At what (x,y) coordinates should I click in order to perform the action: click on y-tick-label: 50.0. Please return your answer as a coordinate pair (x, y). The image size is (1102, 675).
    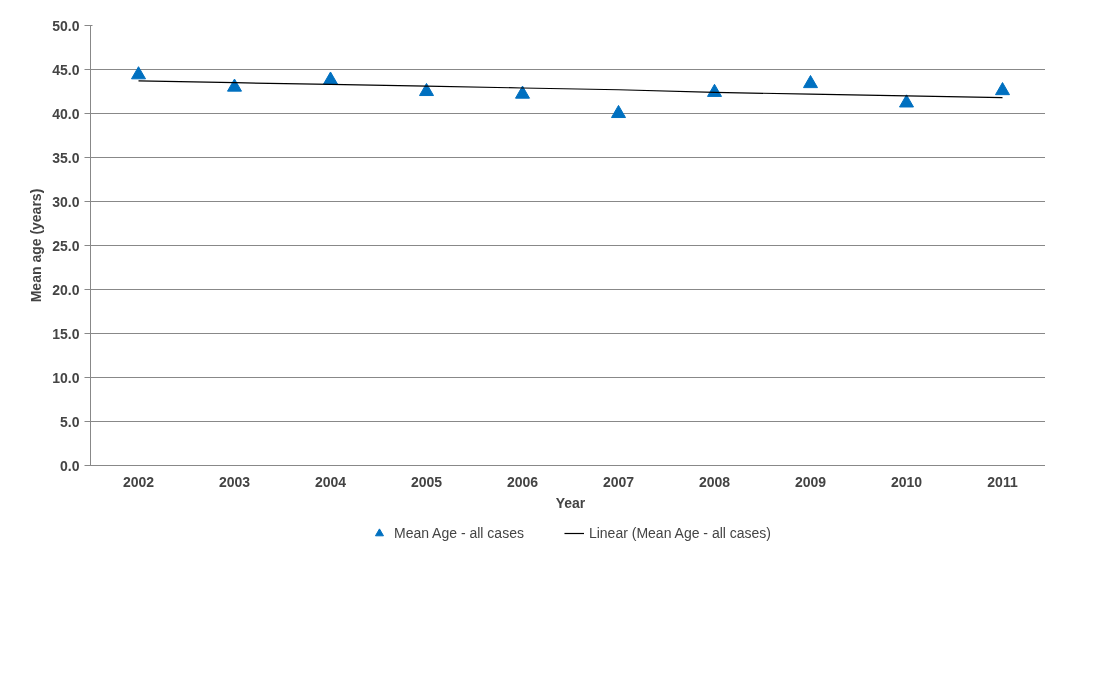
    Looking at the image, I should click on (66, 25).